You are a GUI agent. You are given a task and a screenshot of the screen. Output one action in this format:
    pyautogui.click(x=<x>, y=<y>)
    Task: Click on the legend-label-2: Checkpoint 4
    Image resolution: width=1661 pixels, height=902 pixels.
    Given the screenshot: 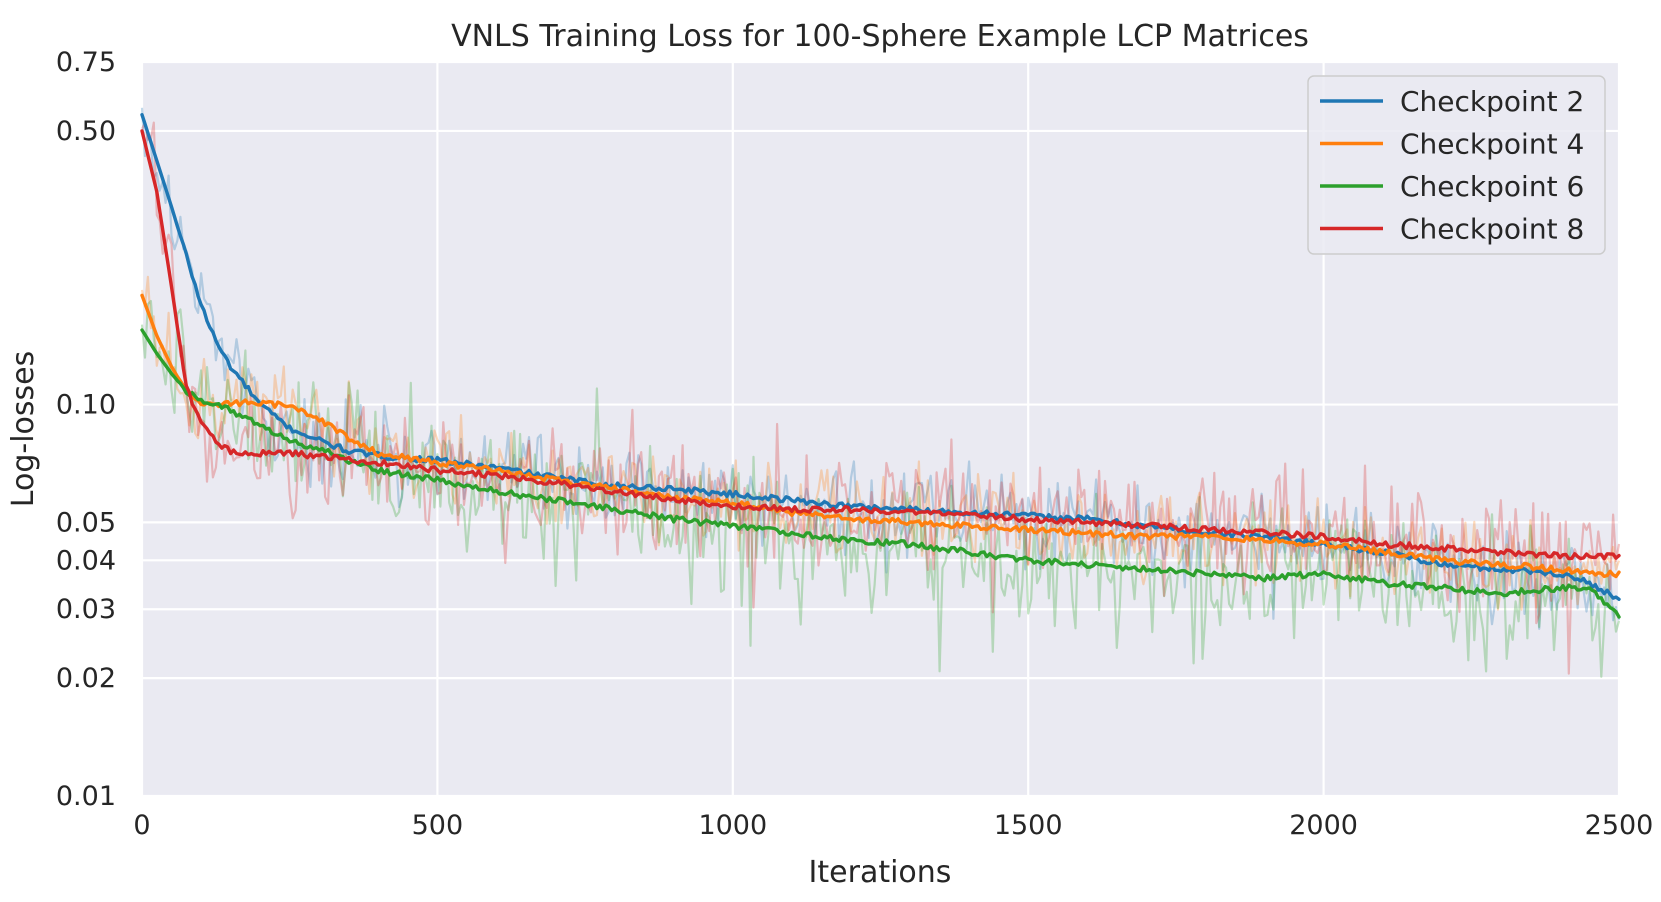 What is the action you would take?
    pyautogui.click(x=1492, y=144)
    